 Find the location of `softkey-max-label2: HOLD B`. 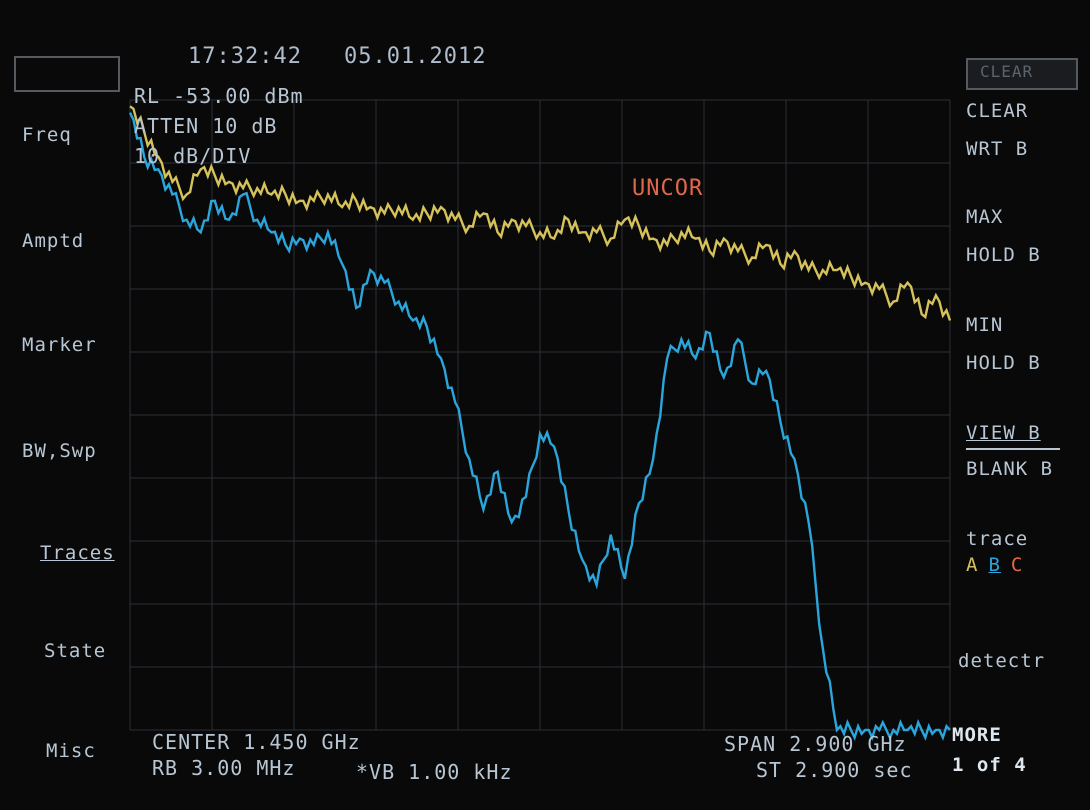

softkey-max-label2: HOLD B is located at coordinates (1003, 255).